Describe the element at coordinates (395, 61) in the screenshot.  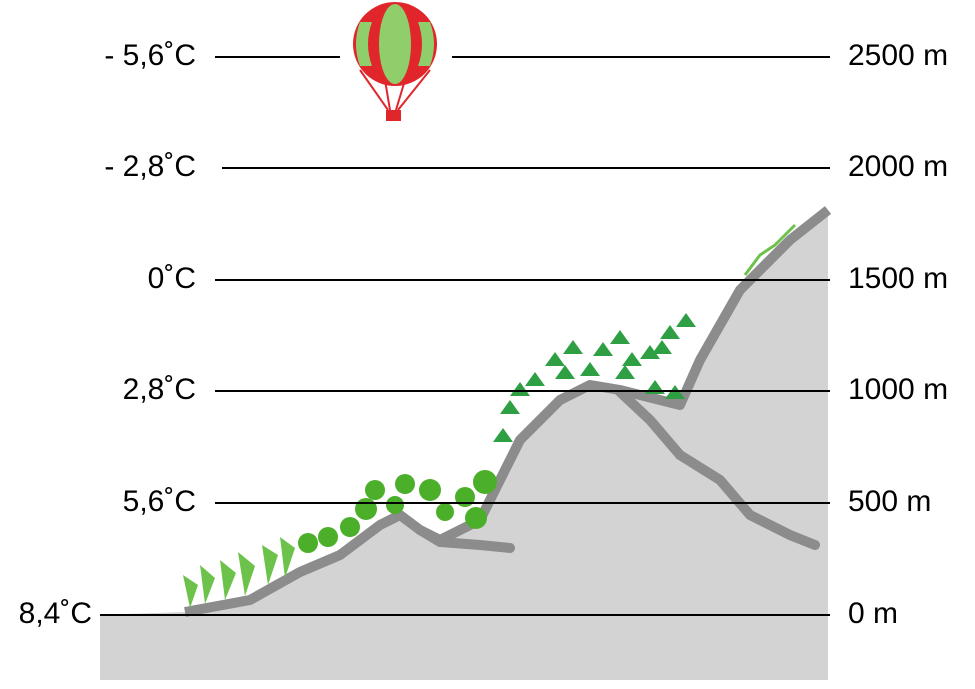
I see `balloon` at that location.